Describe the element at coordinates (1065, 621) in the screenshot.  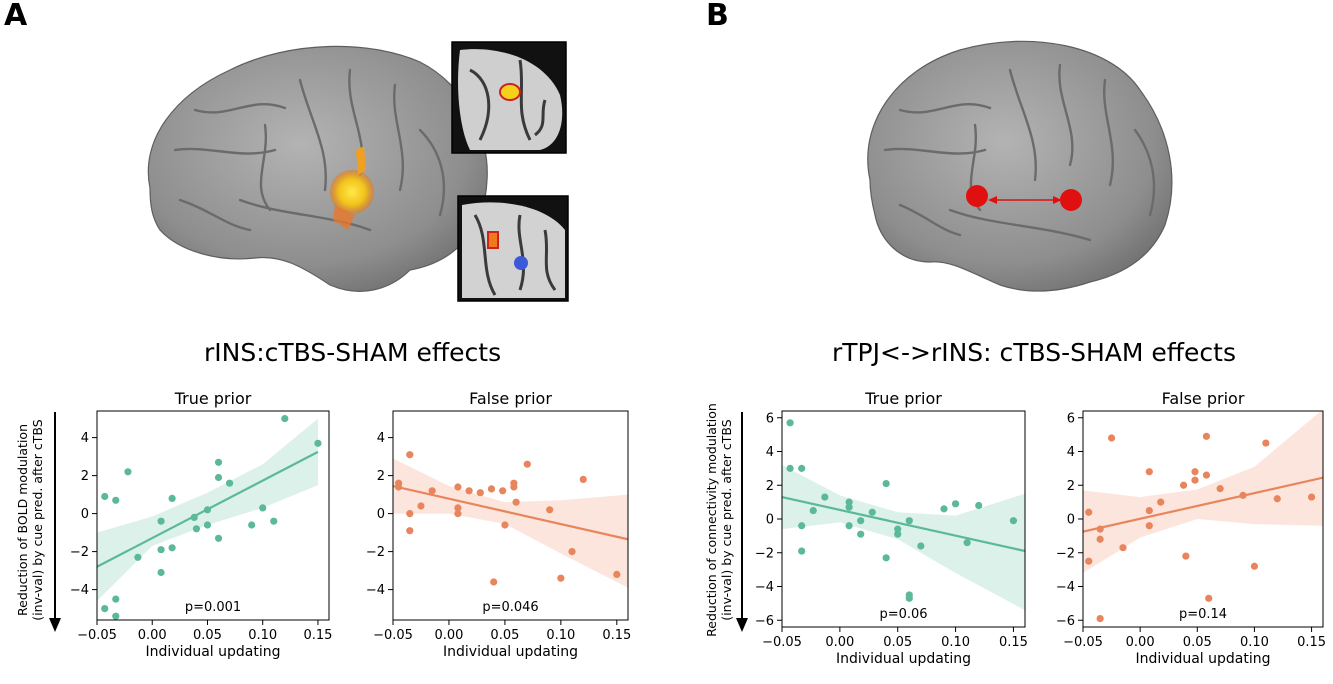
I see `y-tick-label: −6` at that location.